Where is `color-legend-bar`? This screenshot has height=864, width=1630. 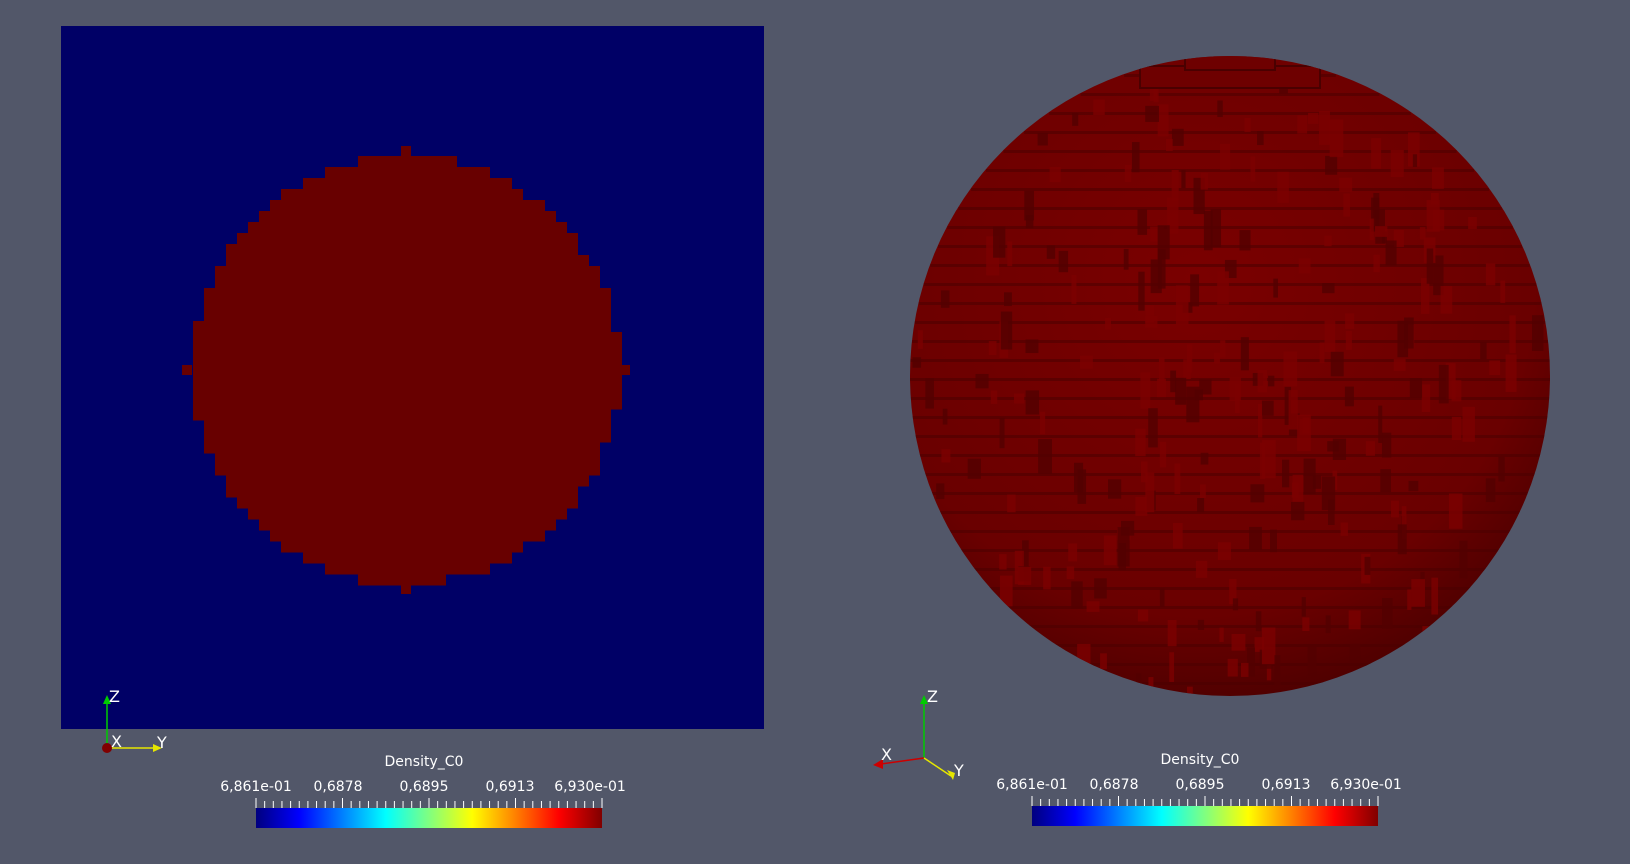
color-legend-bar is located at coordinates (1205, 811).